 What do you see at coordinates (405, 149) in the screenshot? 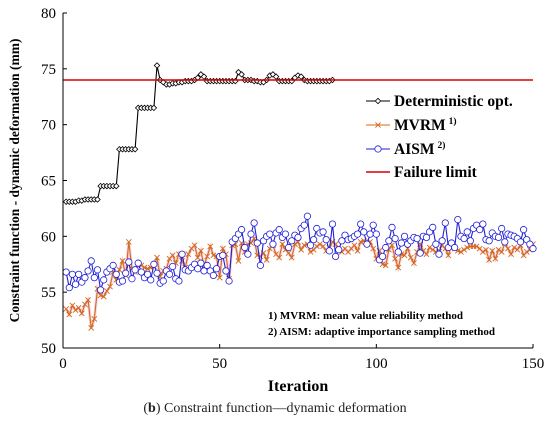
I see `legend-entry: AISM 2)` at bounding box center [405, 149].